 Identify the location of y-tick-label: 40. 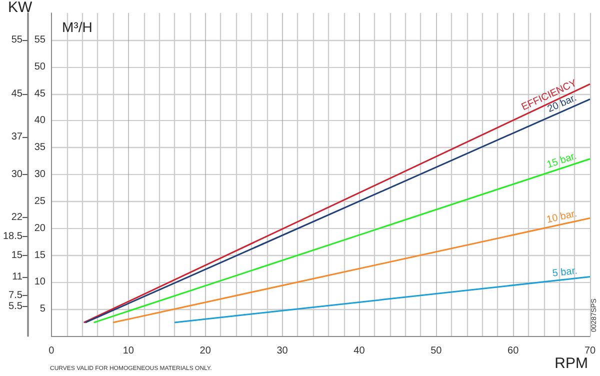
(40, 120).